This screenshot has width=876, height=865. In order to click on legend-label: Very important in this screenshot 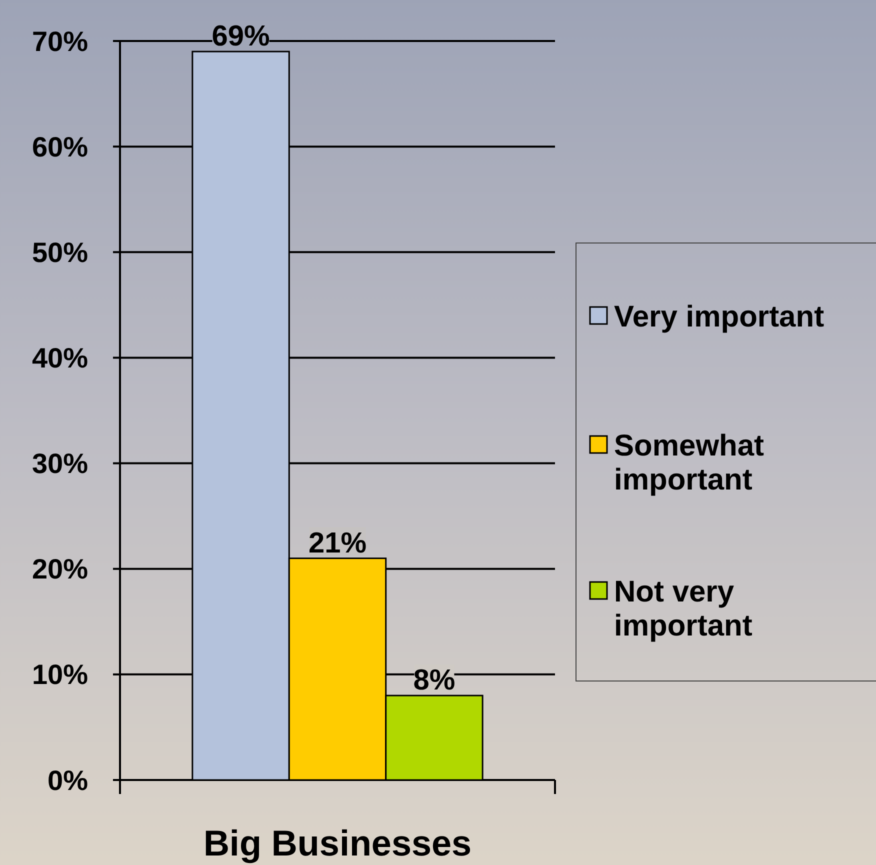, I will do `click(719, 317)`.